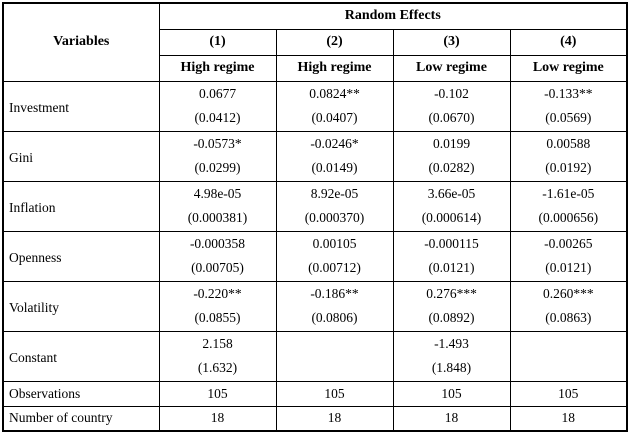 This screenshot has height=434, width=628. I want to click on se-value: (0.00705), so click(217, 267).